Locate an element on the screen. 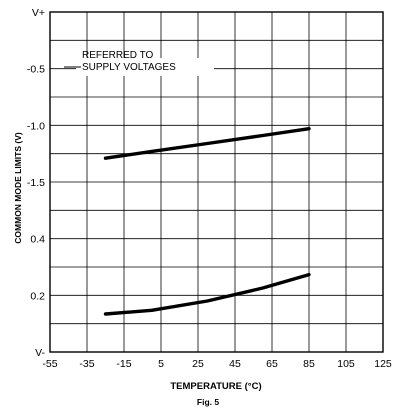 The height and width of the screenshot is (413, 400). x-tick-label: 125 is located at coordinates (383, 364).